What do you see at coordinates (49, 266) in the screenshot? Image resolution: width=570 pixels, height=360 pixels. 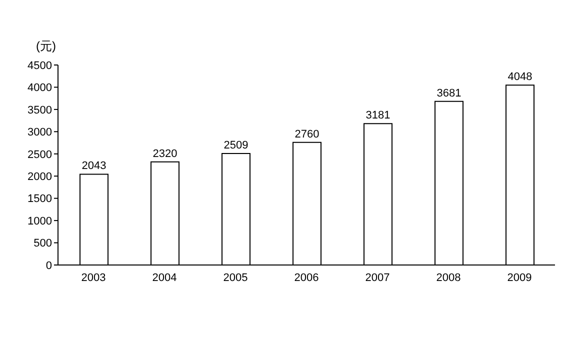 I see `y-tick-label: 0` at bounding box center [49, 266].